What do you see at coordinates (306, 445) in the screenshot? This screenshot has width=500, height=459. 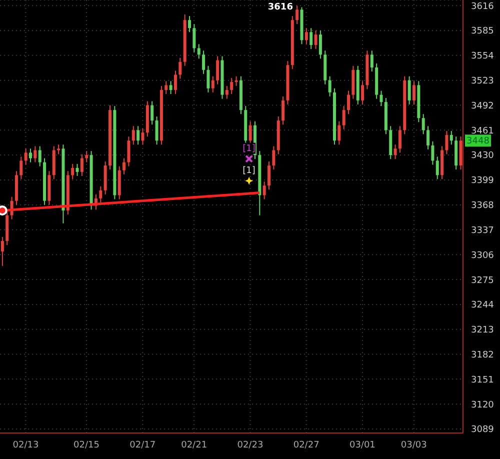 I see `x-tick-label: 02/27` at bounding box center [306, 445].